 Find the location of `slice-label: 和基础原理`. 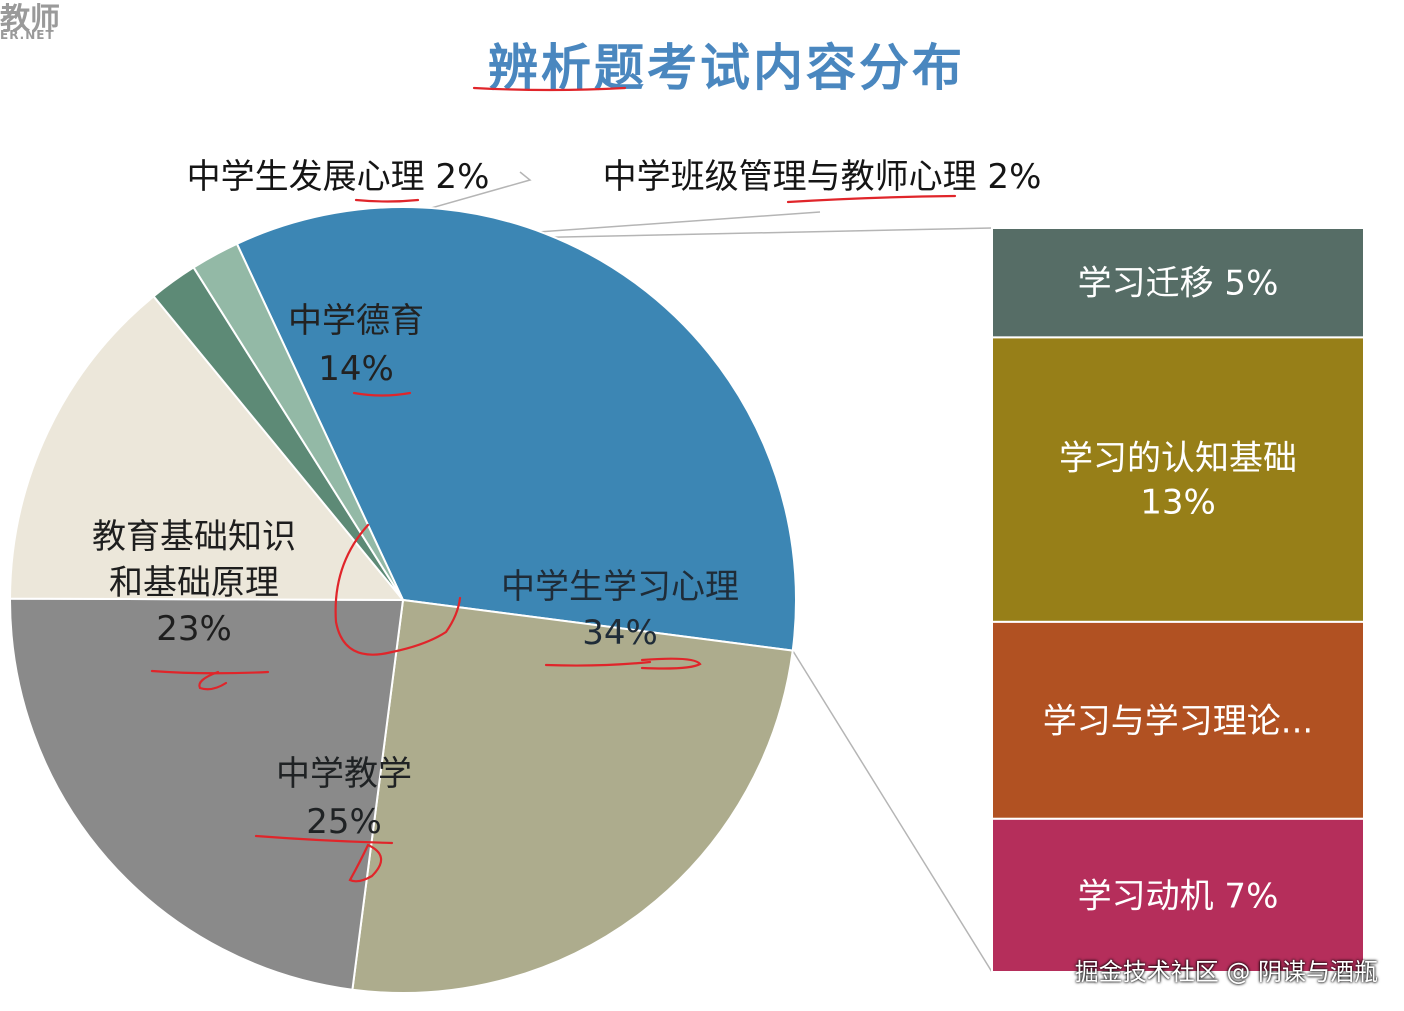

slice-label: 和基础原理 is located at coordinates (194, 583).